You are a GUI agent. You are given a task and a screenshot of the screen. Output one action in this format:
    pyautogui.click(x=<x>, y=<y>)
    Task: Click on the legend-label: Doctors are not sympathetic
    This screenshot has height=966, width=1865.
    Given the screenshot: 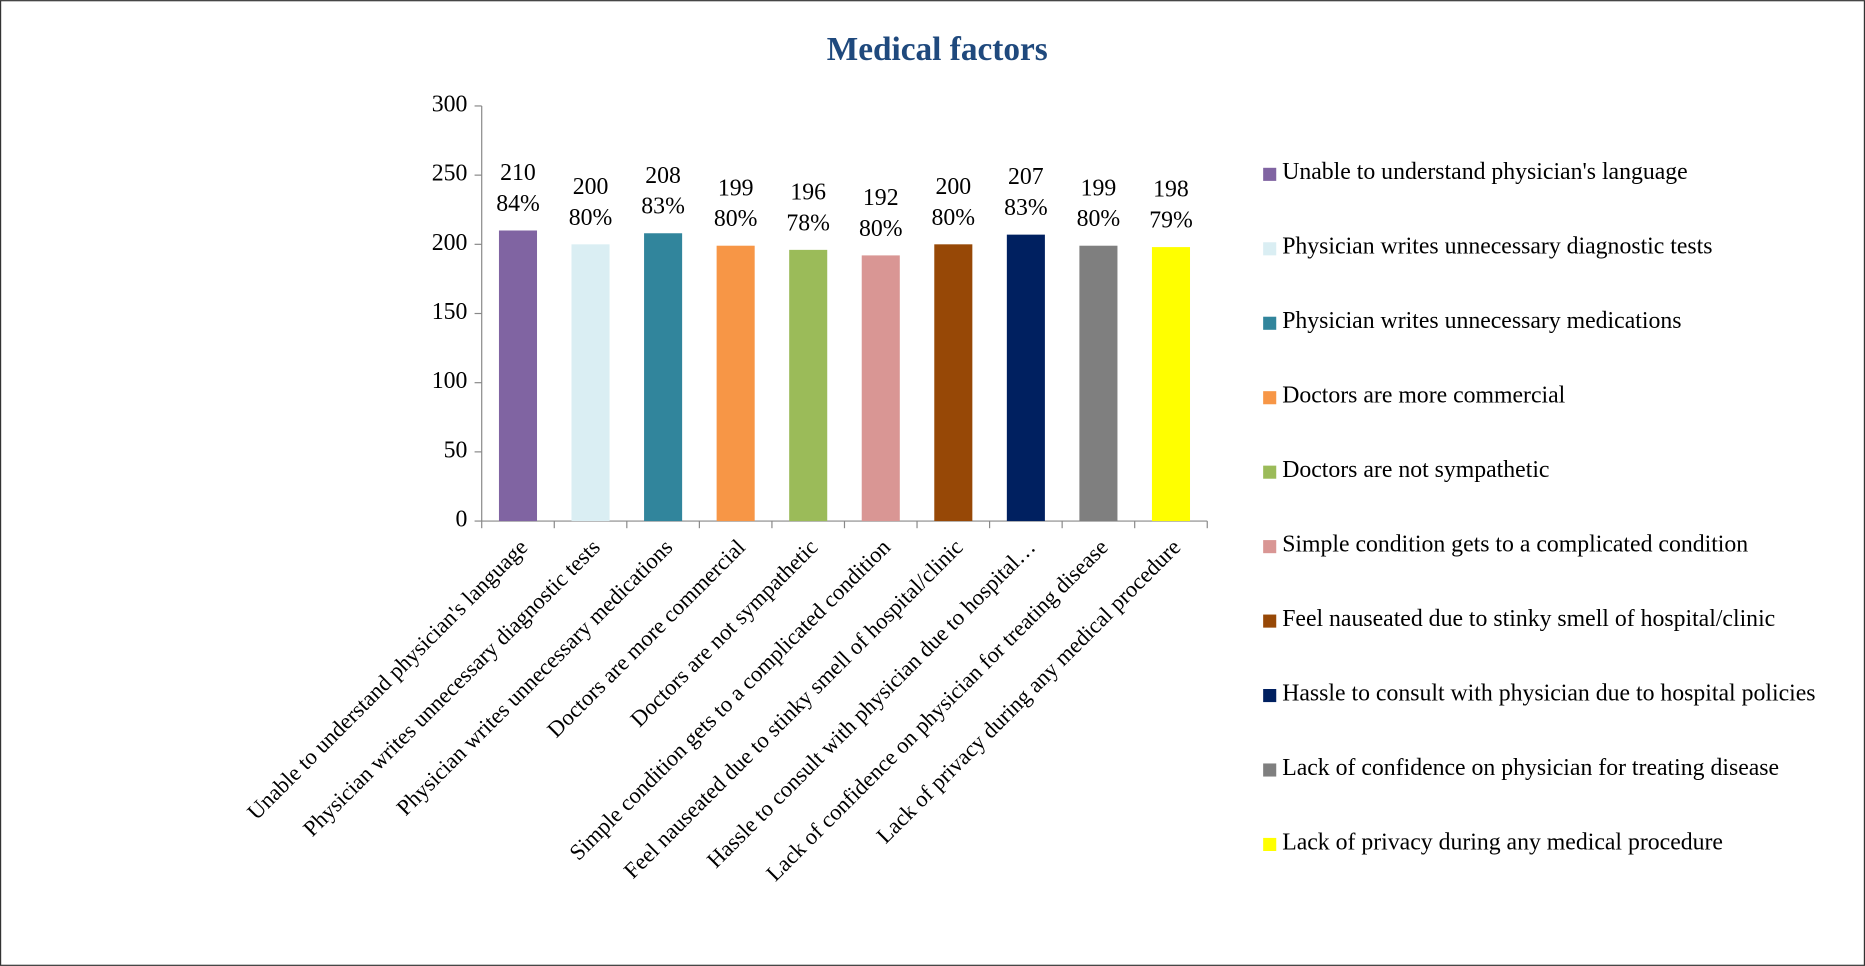 What is the action you would take?
    pyautogui.click(x=1415, y=470)
    